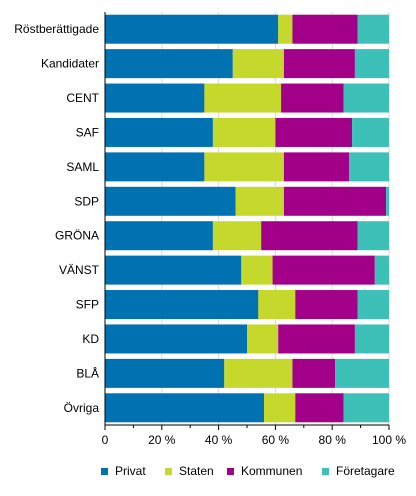 This screenshot has width=416, height=496. Describe the element at coordinates (389, 440) in the screenshot. I see `x-tick-label: 100 %` at that location.